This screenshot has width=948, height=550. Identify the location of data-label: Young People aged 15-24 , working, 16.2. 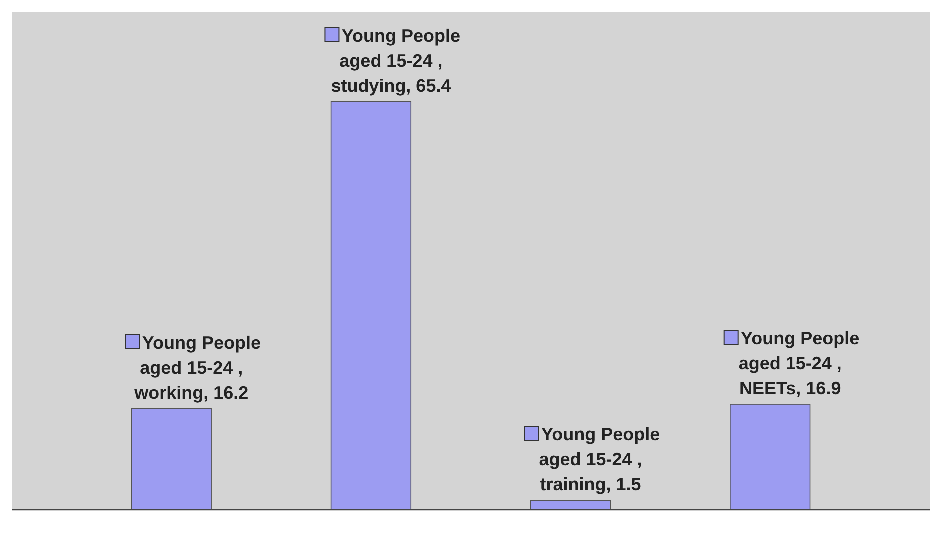
(197, 367).